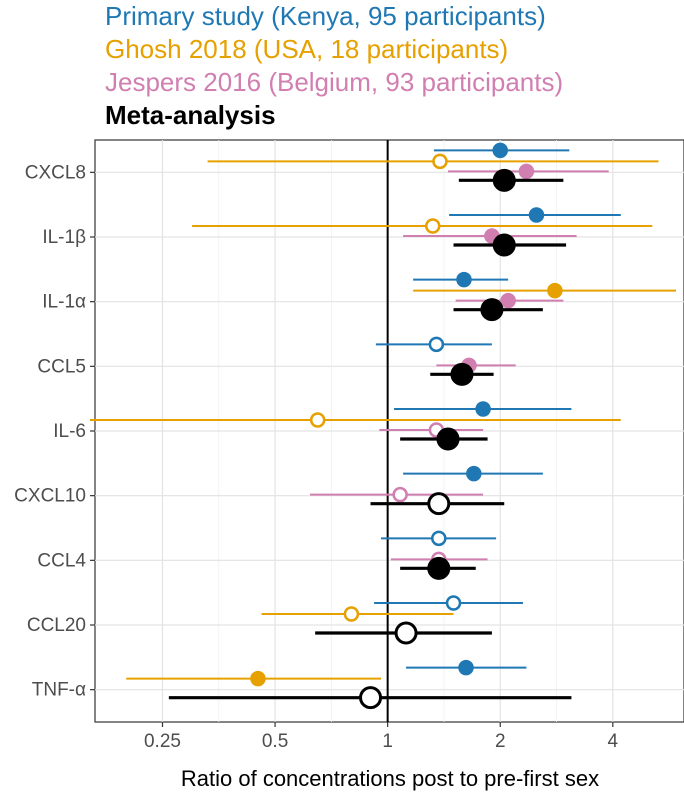 The height and width of the screenshot is (797, 684). I want to click on point-meta-analysis-ccl5, so click(462, 374).